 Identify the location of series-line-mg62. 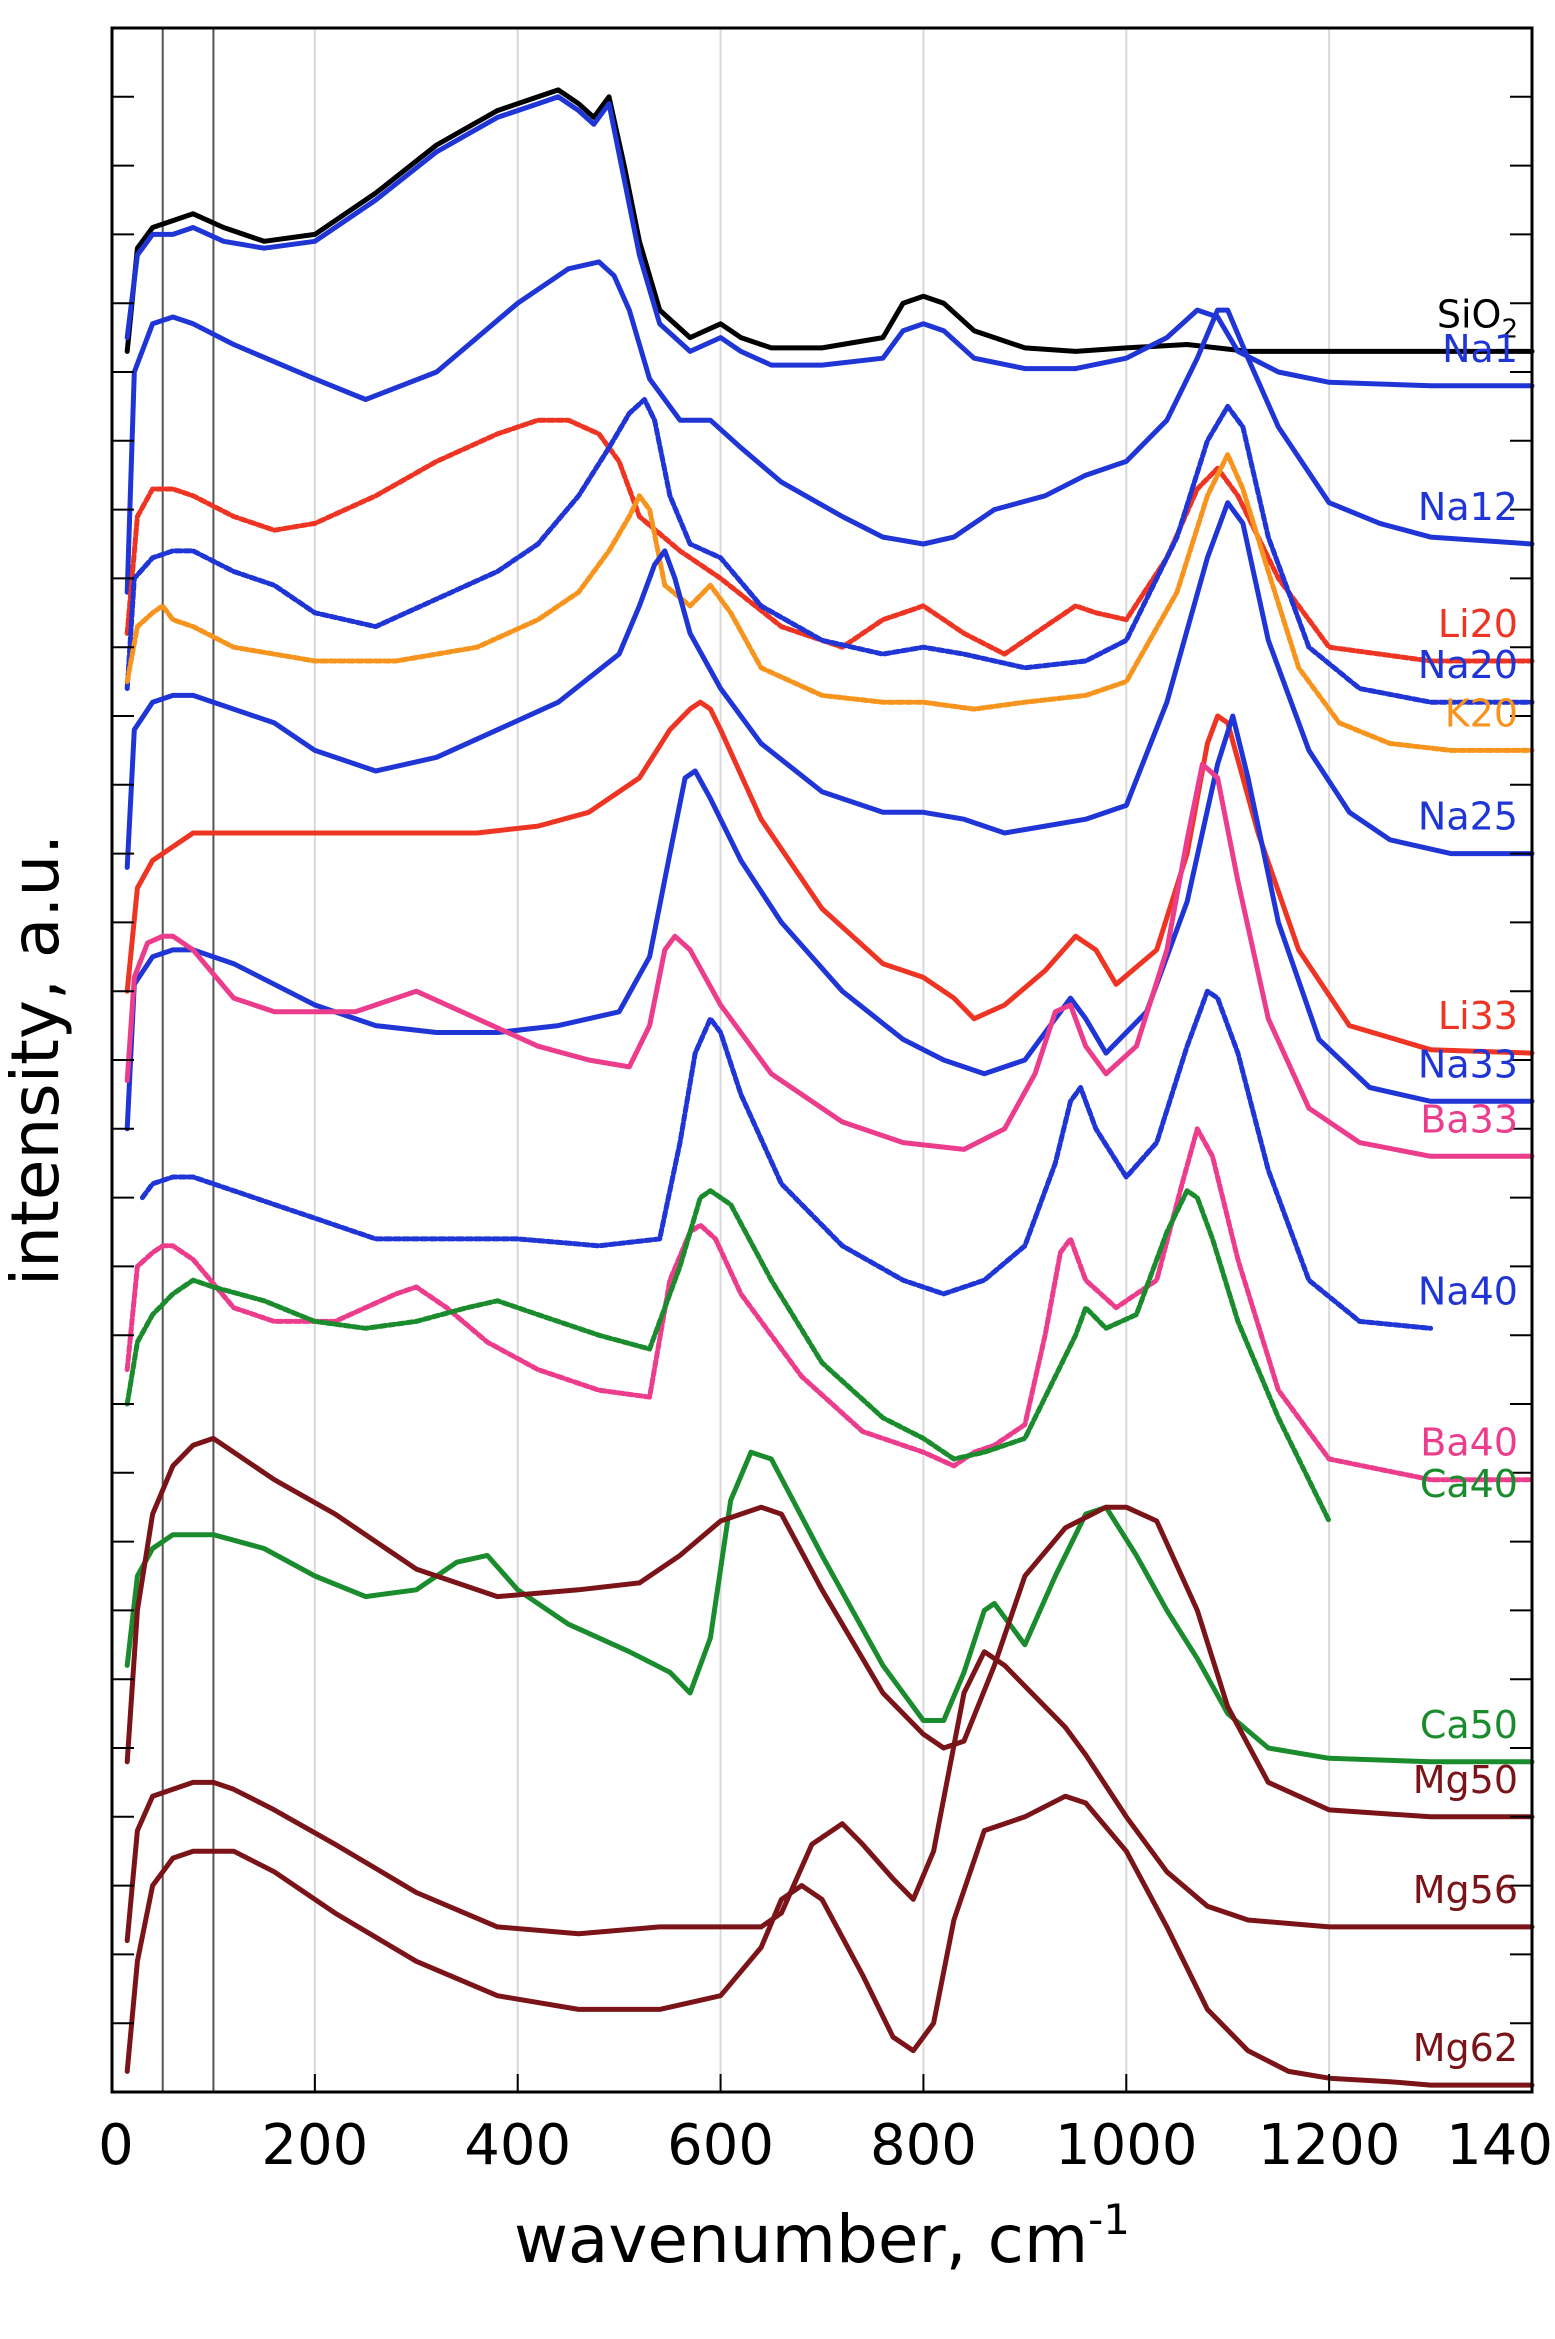
(829, 1940).